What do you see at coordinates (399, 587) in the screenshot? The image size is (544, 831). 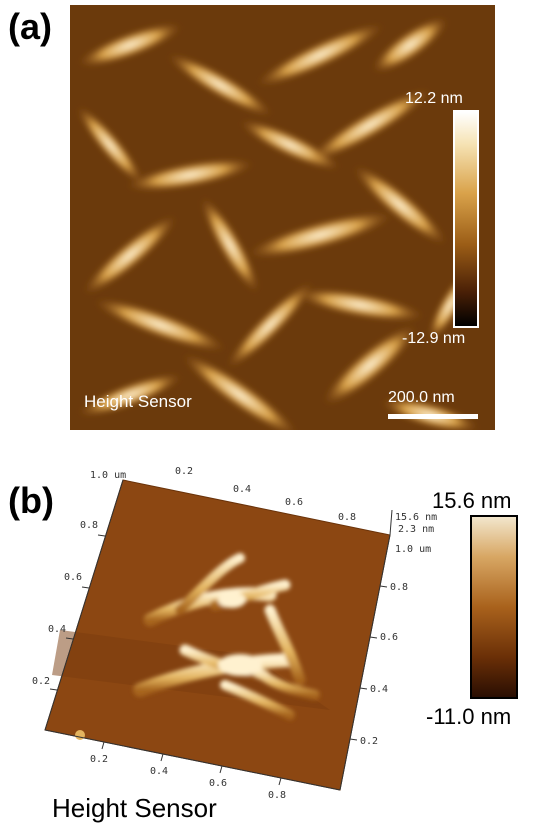 I see `tick-right-2: 0.8` at bounding box center [399, 587].